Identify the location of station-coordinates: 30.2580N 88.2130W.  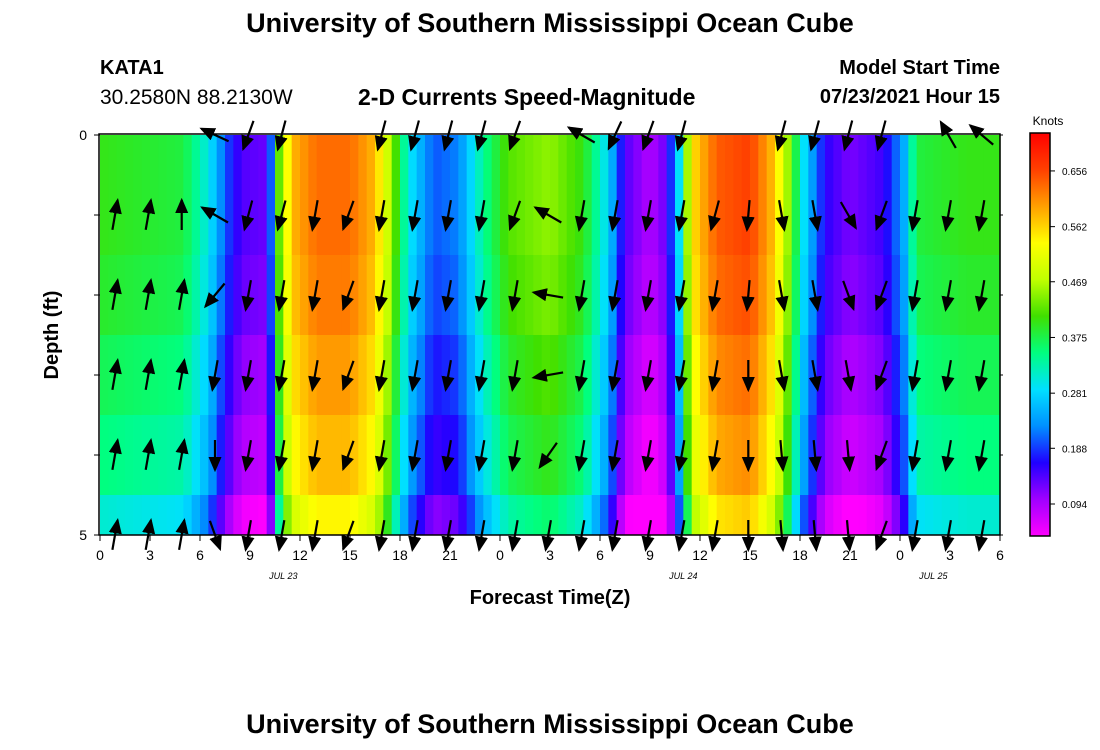
(196, 97).